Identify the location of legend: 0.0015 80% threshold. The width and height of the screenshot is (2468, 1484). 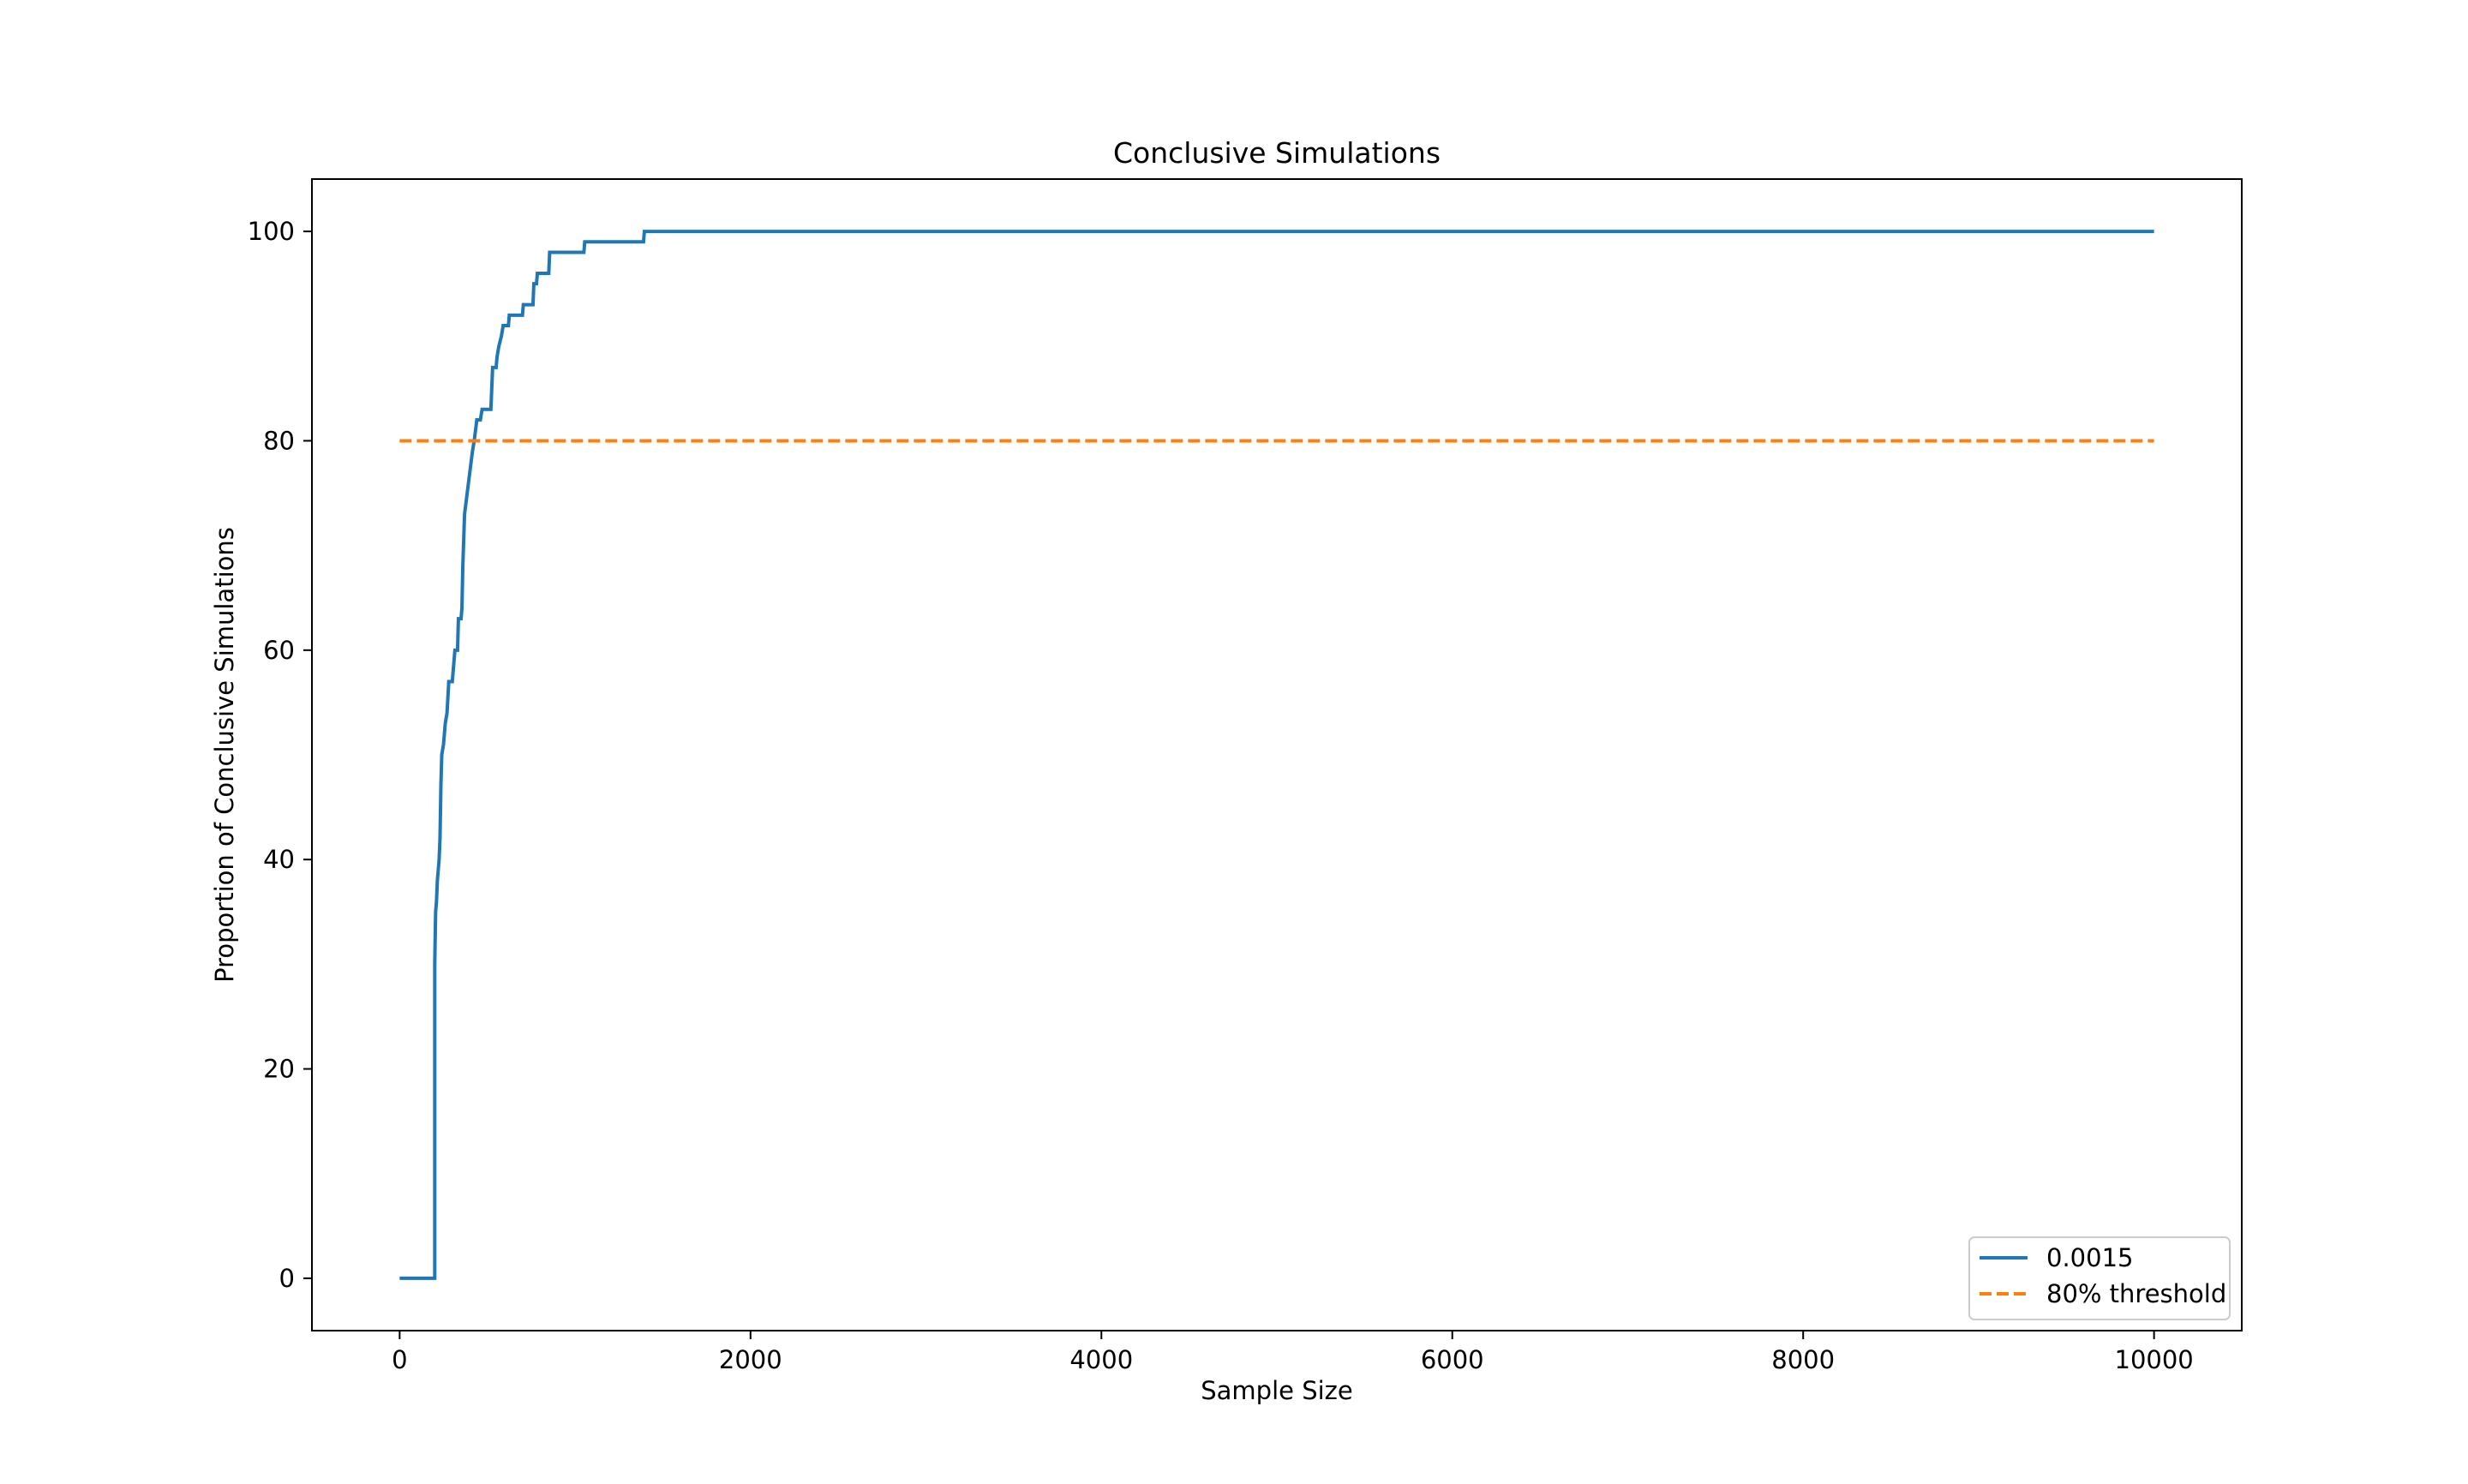
(2099, 1278).